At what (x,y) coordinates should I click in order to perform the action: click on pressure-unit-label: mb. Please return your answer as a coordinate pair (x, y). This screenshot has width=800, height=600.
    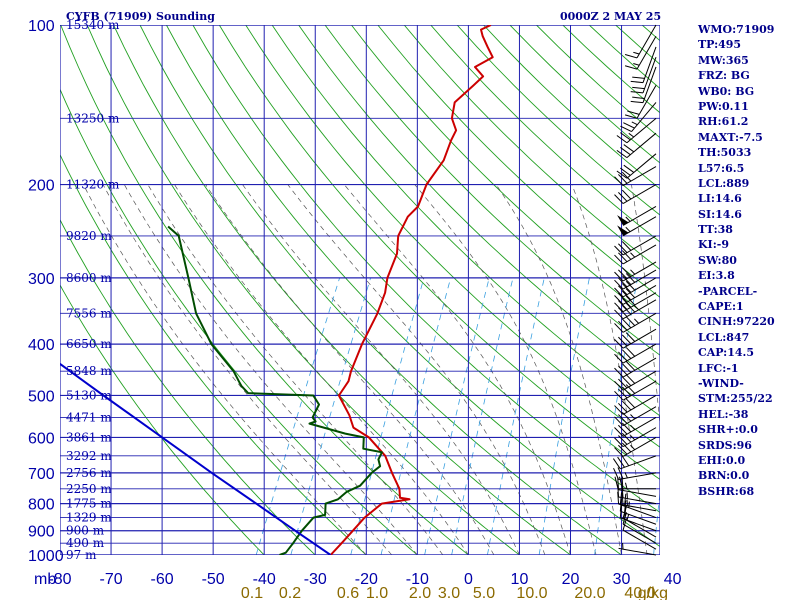
    Looking at the image, I should click on (45, 579).